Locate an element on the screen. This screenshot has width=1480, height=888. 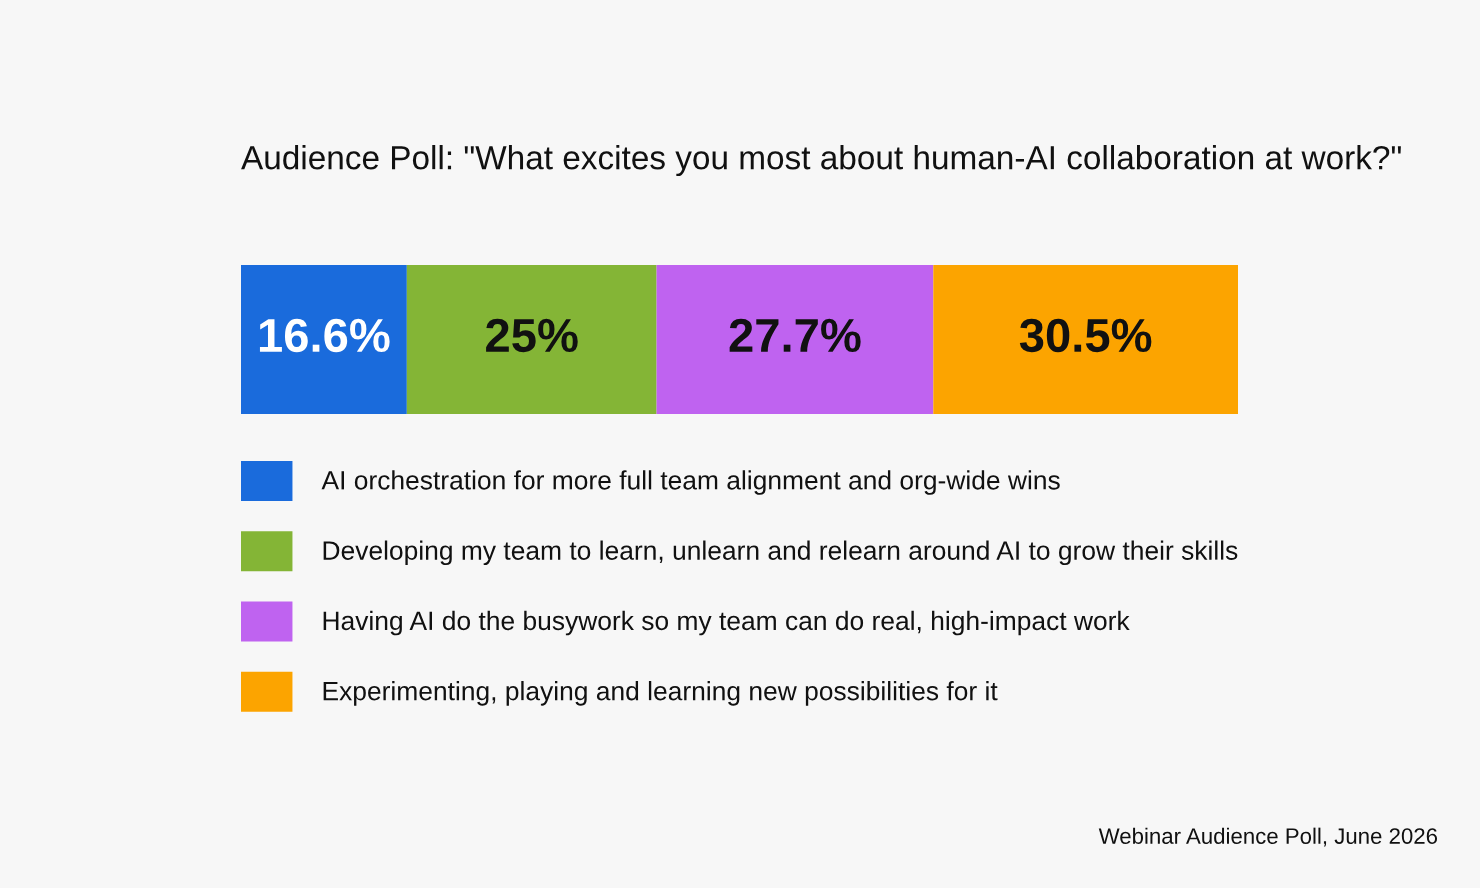
legend-label: AI orchestration for more full team alignment and org-wide wins is located at coordinates (690, 482).